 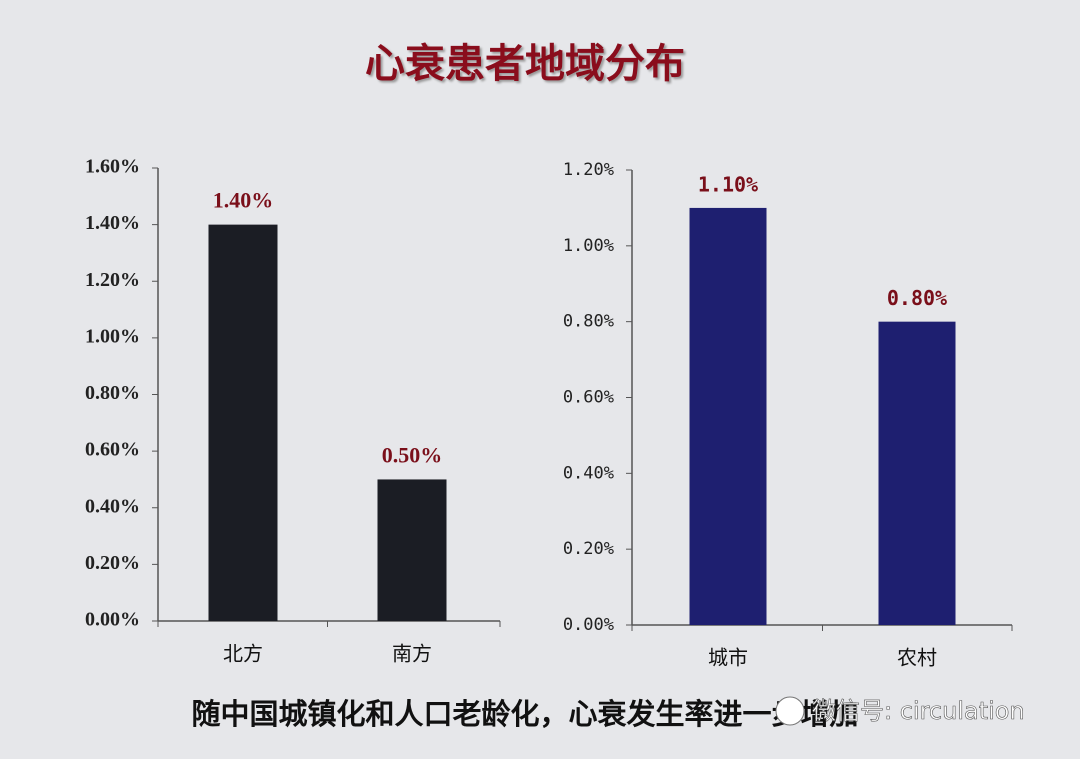 What do you see at coordinates (524, 714) in the screenshot?
I see `slide-footer: 随中国城镇化和人口老龄化，心衰发生率进一步增加` at bounding box center [524, 714].